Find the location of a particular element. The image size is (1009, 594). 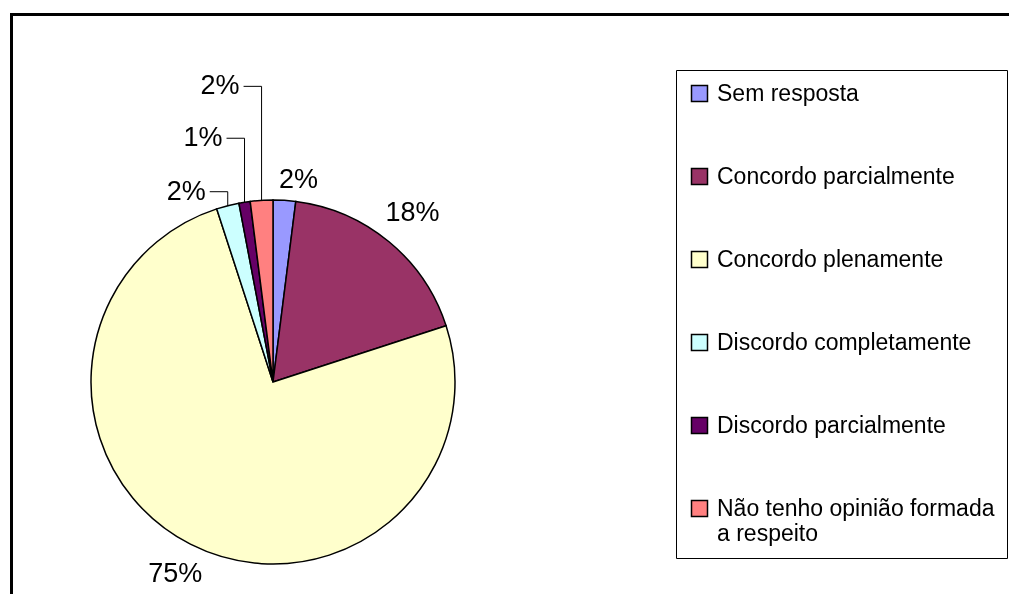

data-label: 75% is located at coordinates (175, 572).